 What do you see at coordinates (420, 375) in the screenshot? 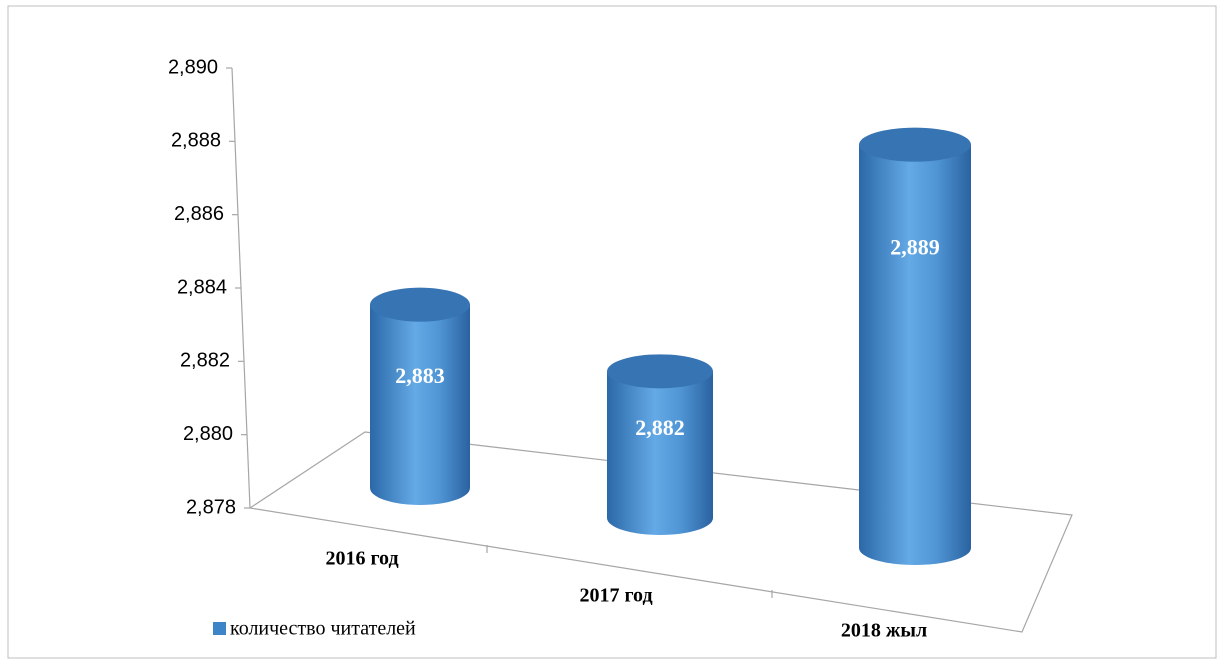
I see `data-label: 2,883` at bounding box center [420, 375].